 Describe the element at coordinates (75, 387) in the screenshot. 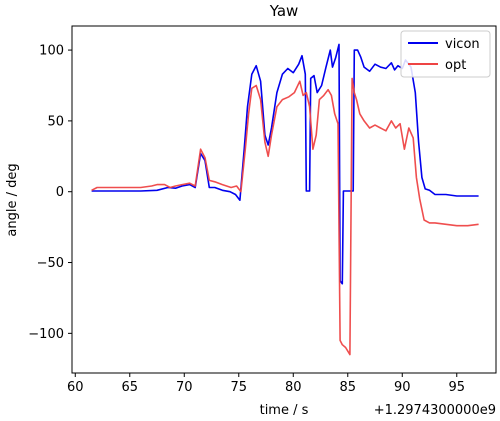

I see `x-tick-label: 60` at that location.